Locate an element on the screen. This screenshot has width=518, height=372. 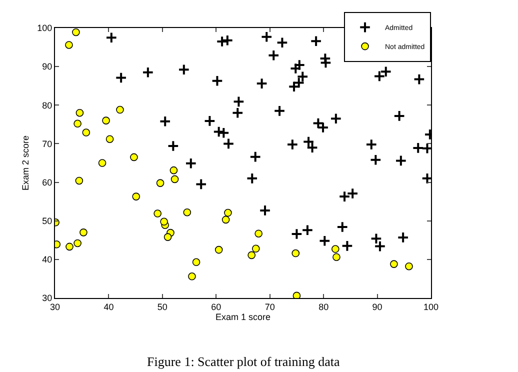
y-tick-label: 80 is located at coordinates (47, 105).